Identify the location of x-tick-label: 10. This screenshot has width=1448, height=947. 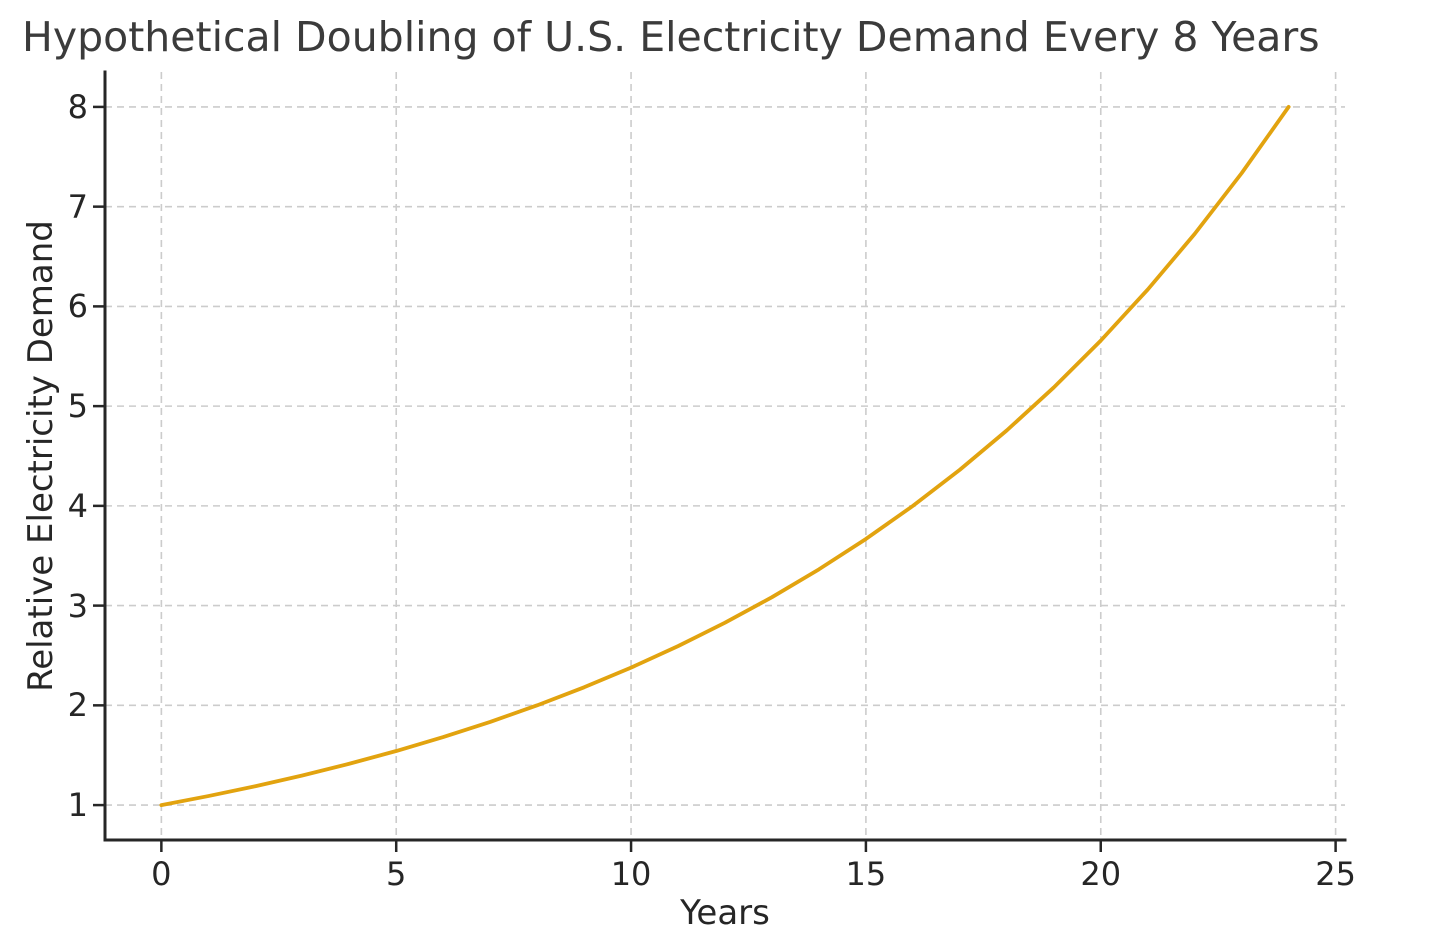
(631, 874).